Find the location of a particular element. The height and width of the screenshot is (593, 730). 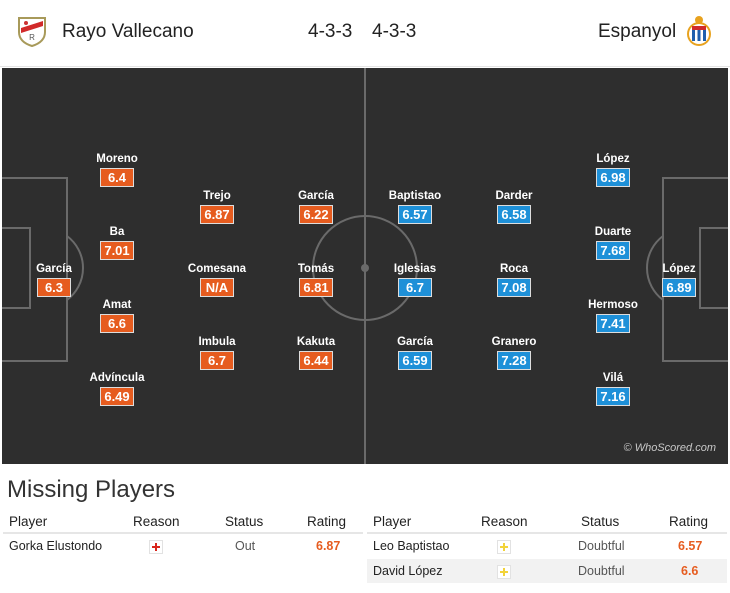

player-name: Trejo is located at coordinates (217, 196).